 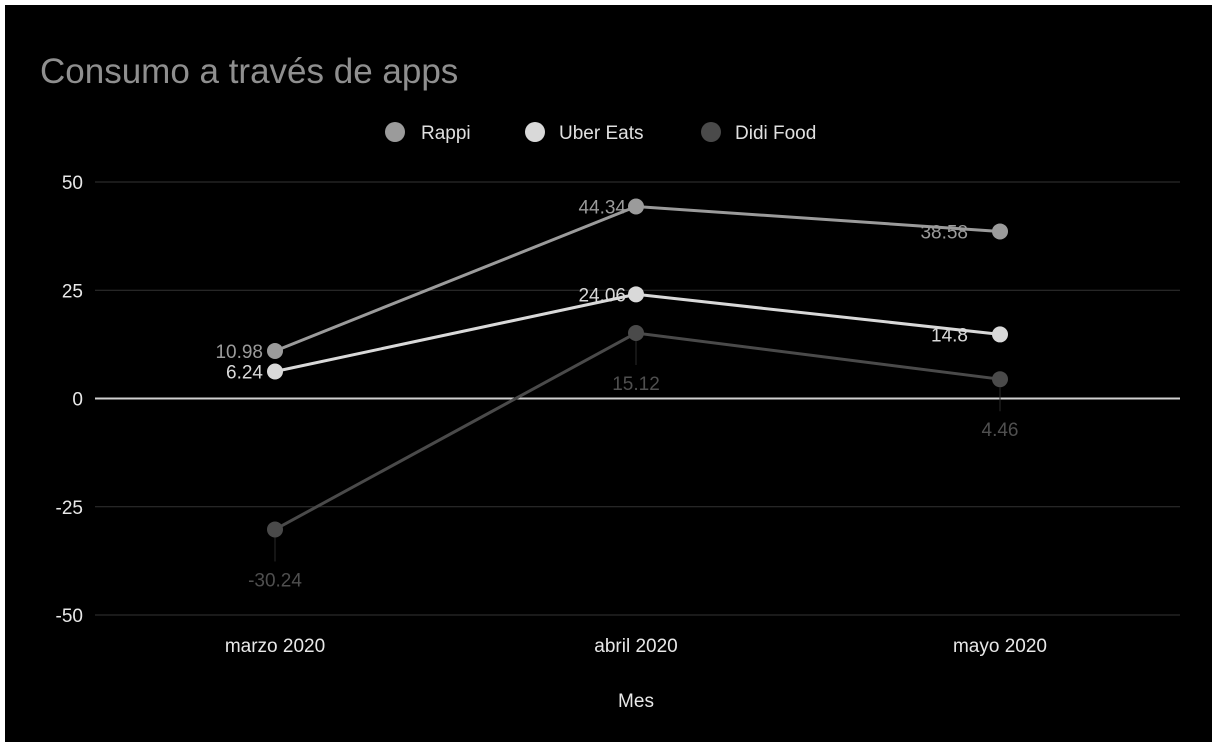 I want to click on legend-item: Didi Food, so click(x=758, y=133).